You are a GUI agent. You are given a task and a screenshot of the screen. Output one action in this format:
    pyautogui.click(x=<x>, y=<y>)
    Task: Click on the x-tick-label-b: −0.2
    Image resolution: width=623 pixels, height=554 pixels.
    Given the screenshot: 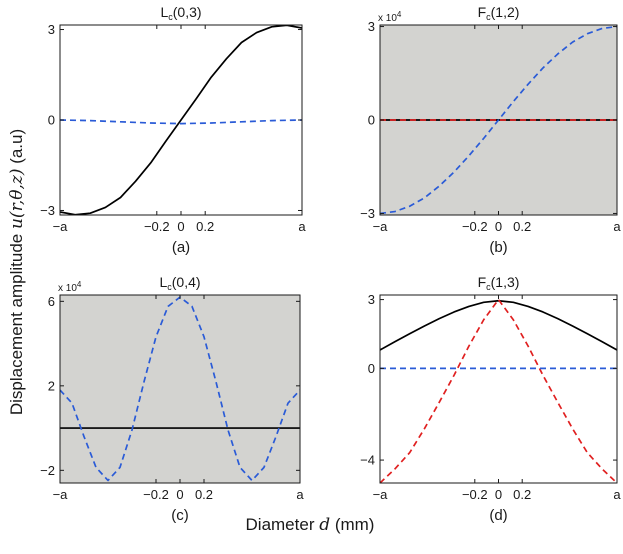 What is the action you would take?
    pyautogui.click(x=475, y=226)
    